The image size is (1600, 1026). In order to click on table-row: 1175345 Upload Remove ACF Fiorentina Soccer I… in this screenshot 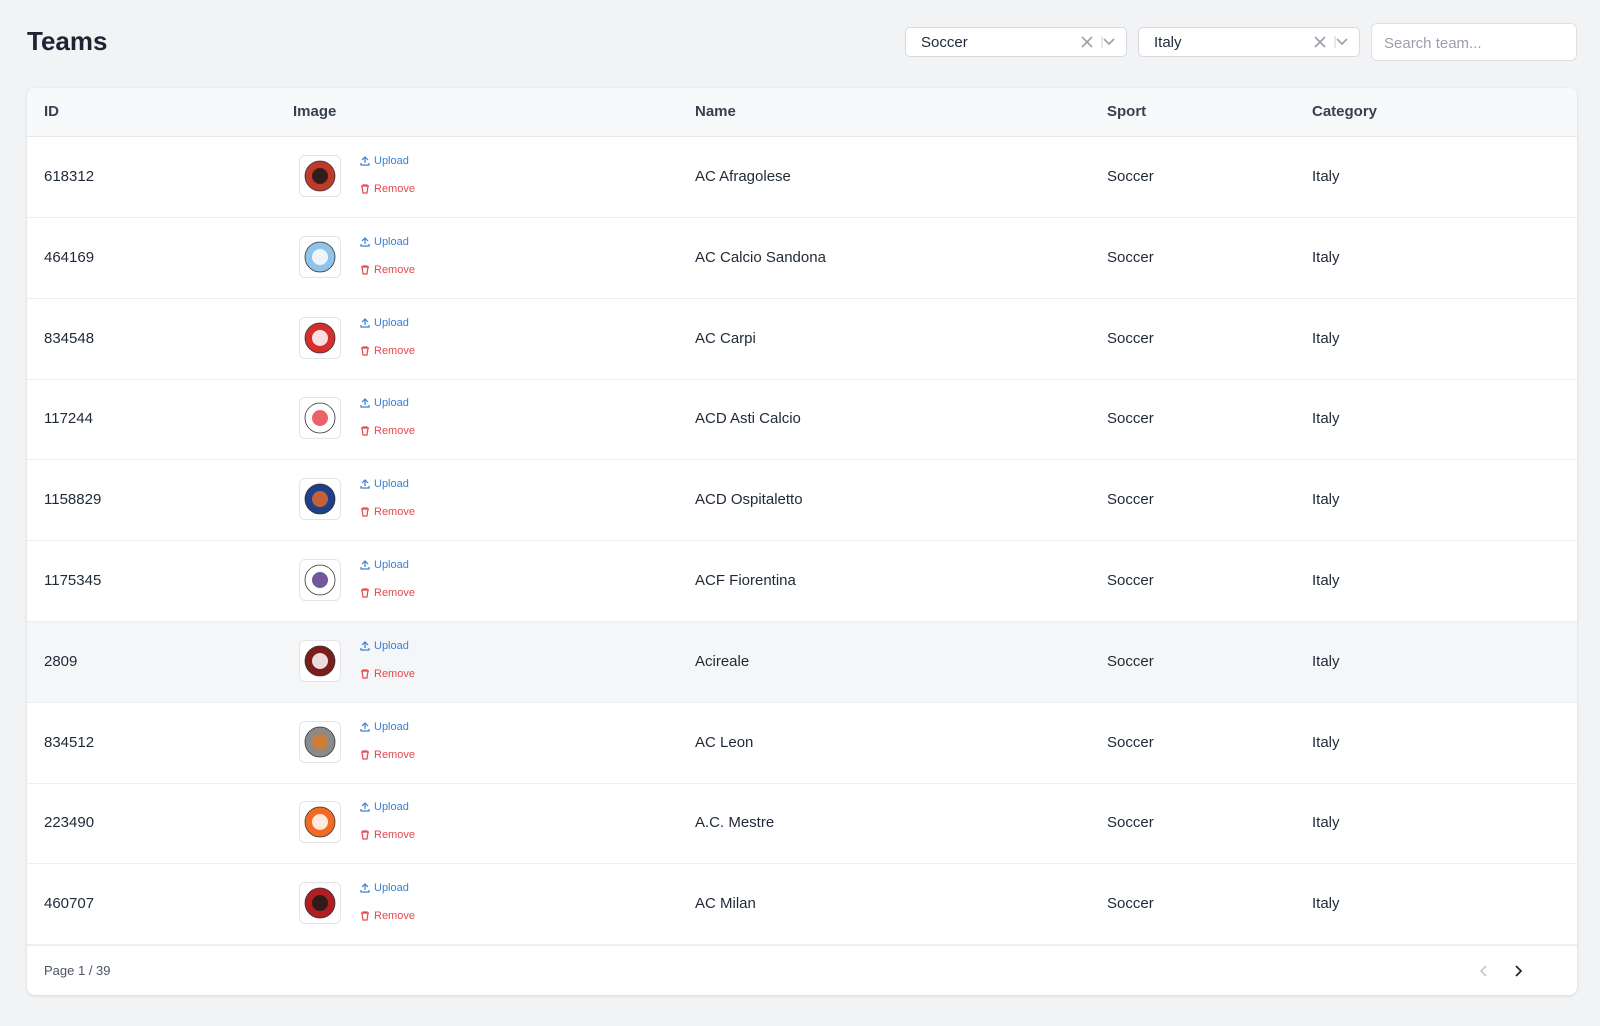, I will do `click(802, 581)`.